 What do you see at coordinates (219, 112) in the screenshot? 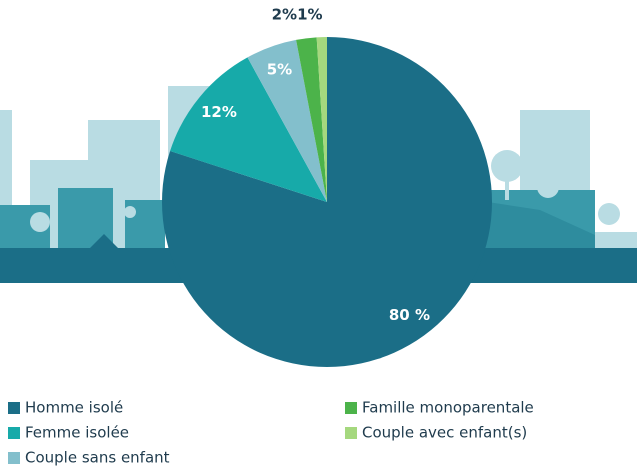
I see `slice-label: 12%` at bounding box center [219, 112].